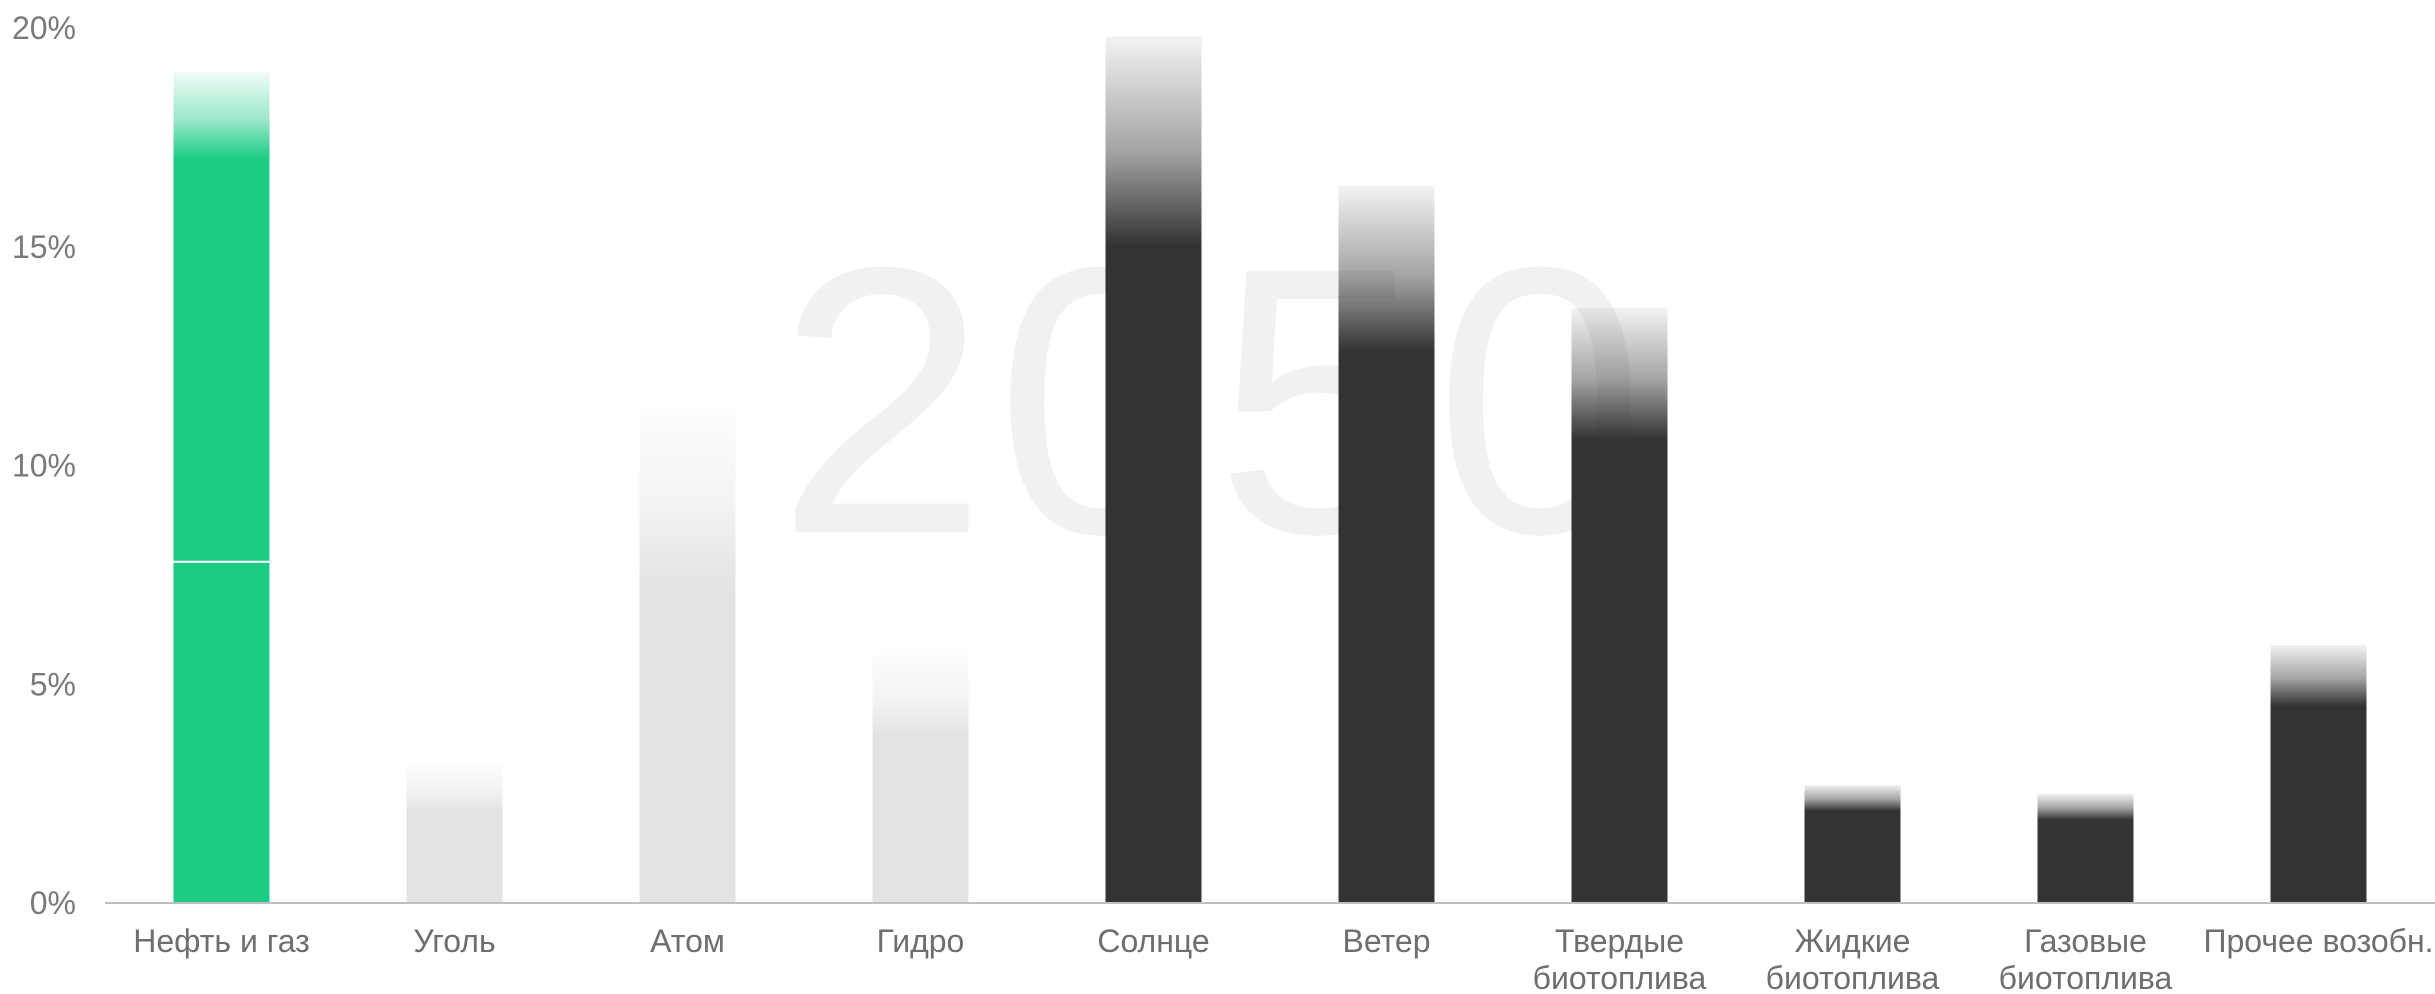  What do you see at coordinates (44, 247) in the screenshot?
I see `y-tick-label: 15%` at bounding box center [44, 247].